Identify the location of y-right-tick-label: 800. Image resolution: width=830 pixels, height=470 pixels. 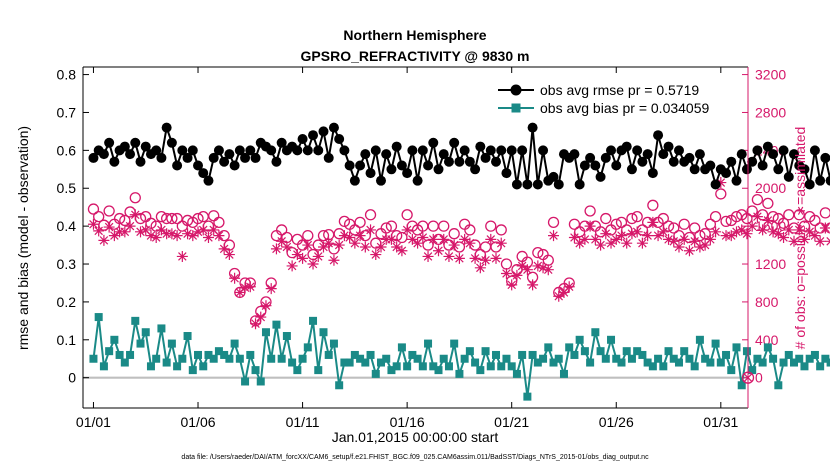
(767, 302).